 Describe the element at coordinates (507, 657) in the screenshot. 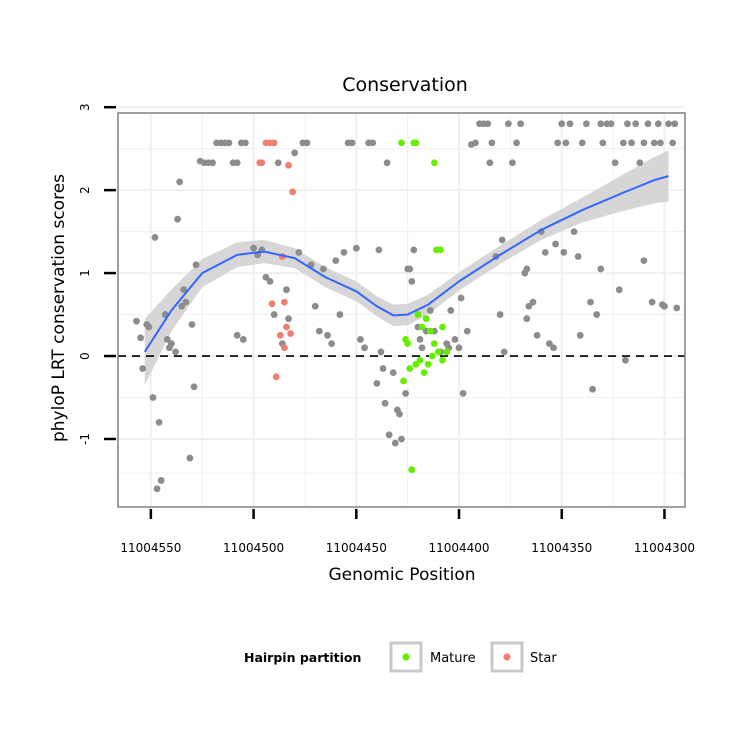

I see `legend-swatch-star` at that location.